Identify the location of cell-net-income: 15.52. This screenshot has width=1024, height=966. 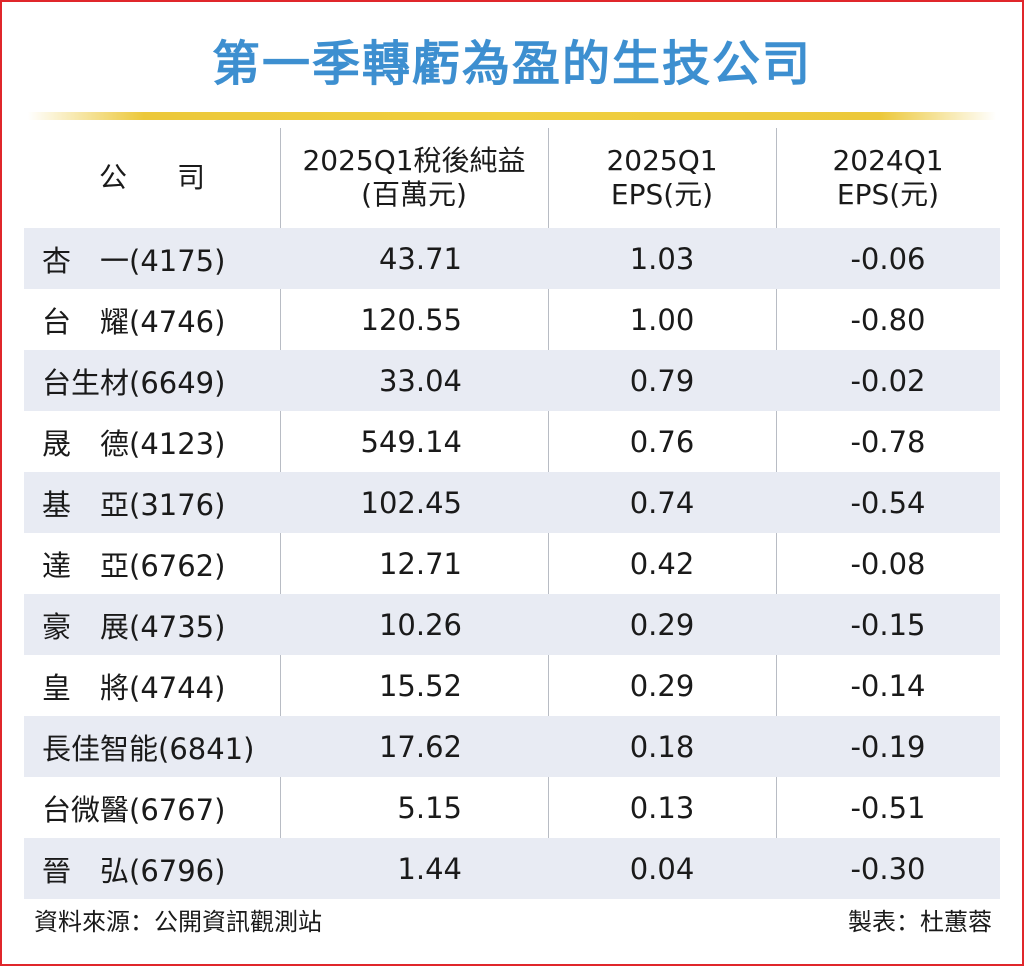
(420, 685).